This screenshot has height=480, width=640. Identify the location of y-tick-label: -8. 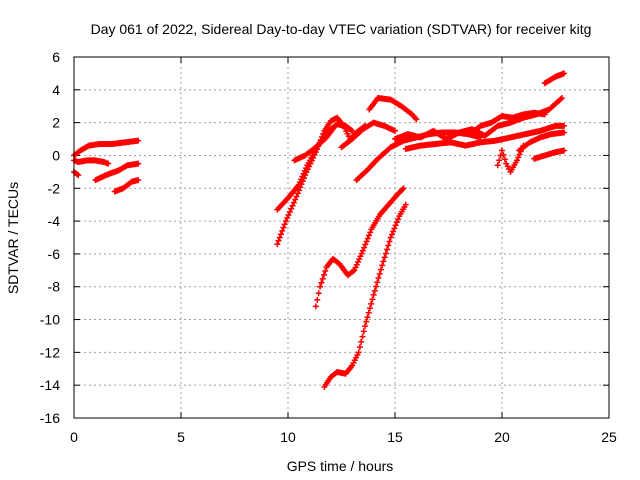
(54, 287).